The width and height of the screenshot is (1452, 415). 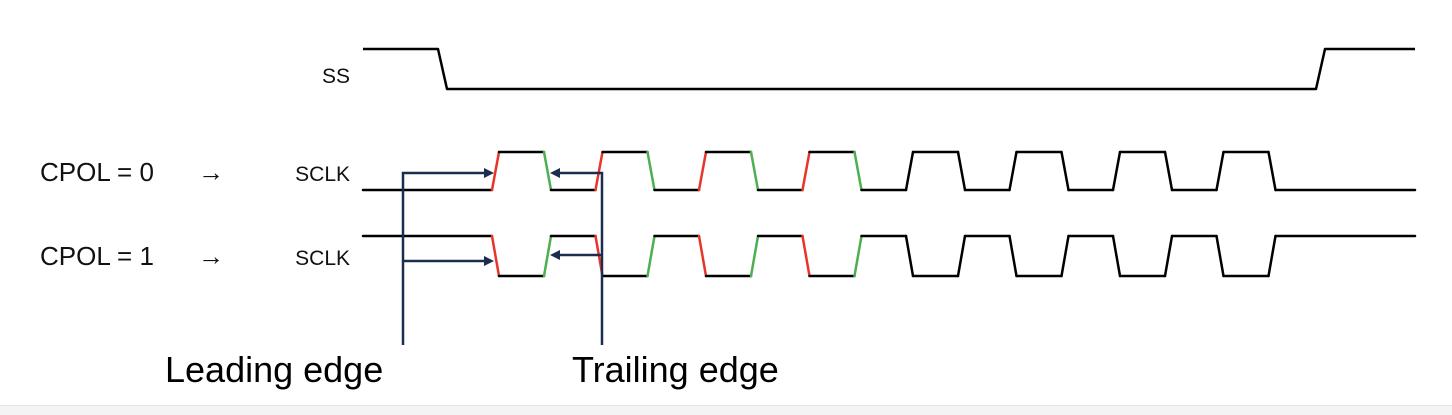 What do you see at coordinates (322, 174) in the screenshot?
I see `cpol0-sclk-label: SCLK` at bounding box center [322, 174].